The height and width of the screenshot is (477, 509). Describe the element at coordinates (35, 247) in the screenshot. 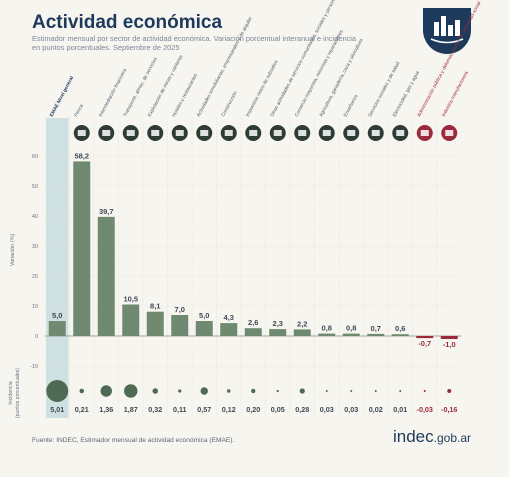

I see `y-tick-label: 30` at that location.